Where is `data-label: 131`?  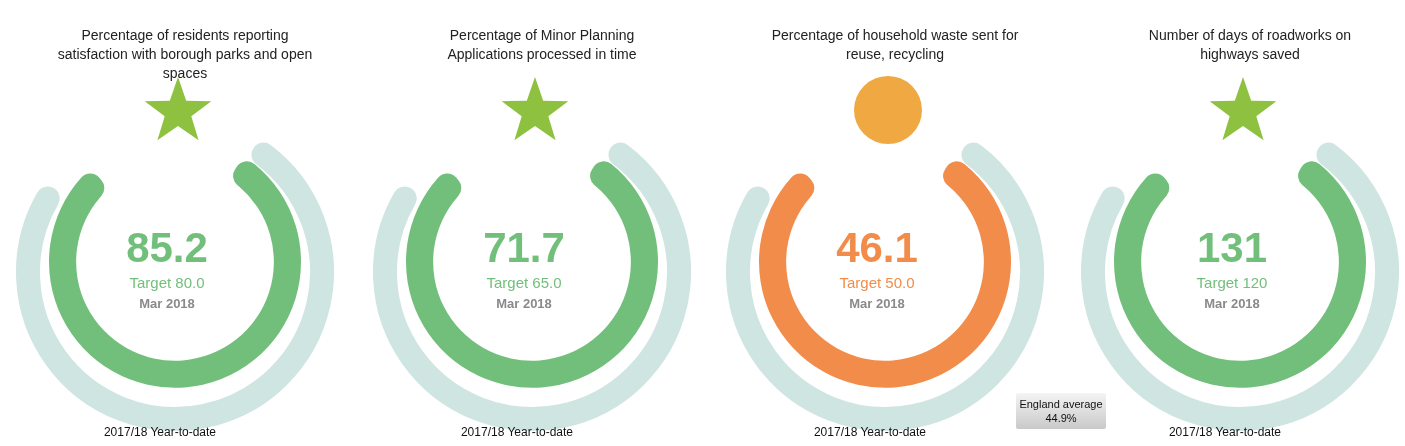
data-label: 131 is located at coordinates (1232, 247).